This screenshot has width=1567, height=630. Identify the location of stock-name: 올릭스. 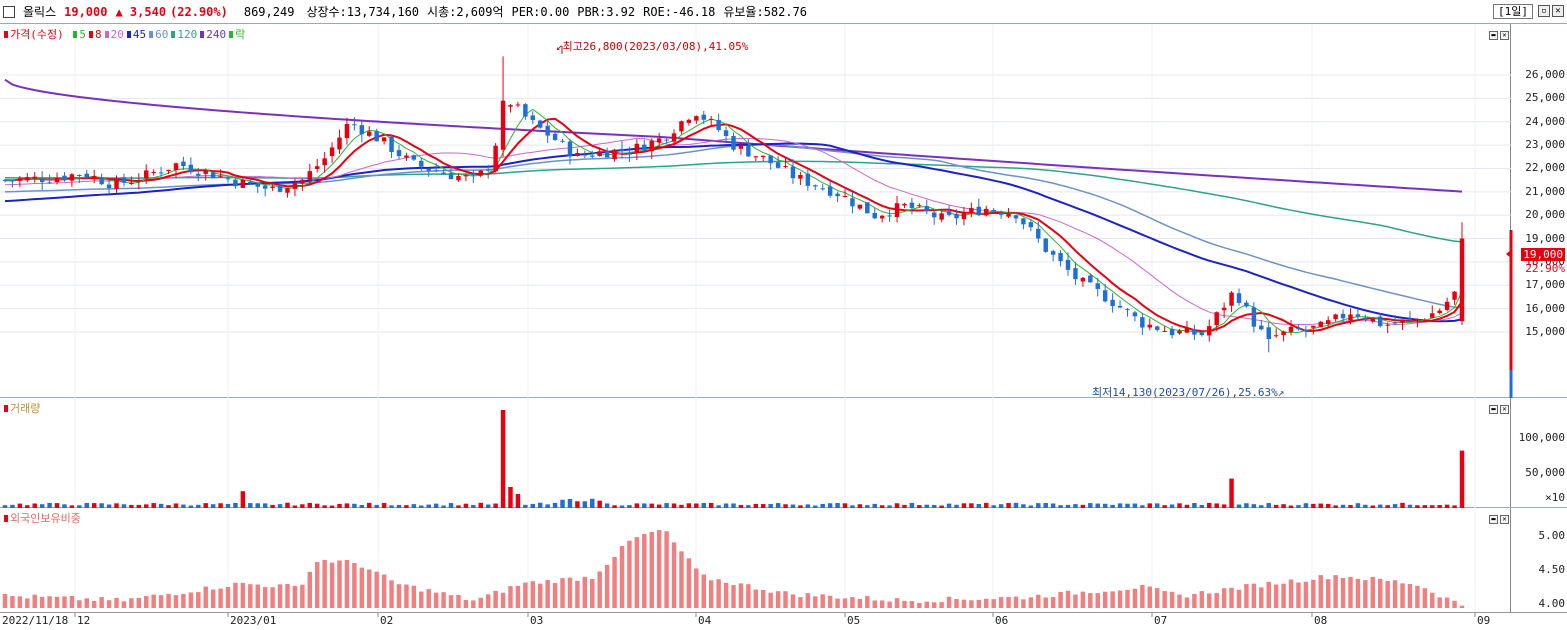
(40, 12).